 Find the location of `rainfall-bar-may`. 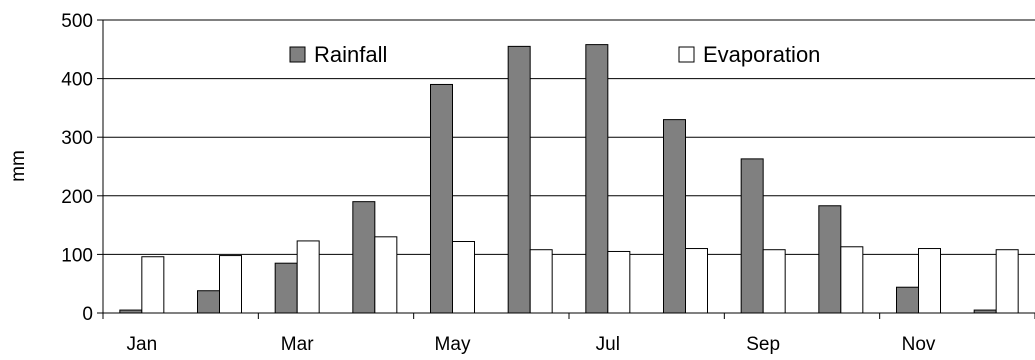

rainfall-bar-may is located at coordinates (441, 198).